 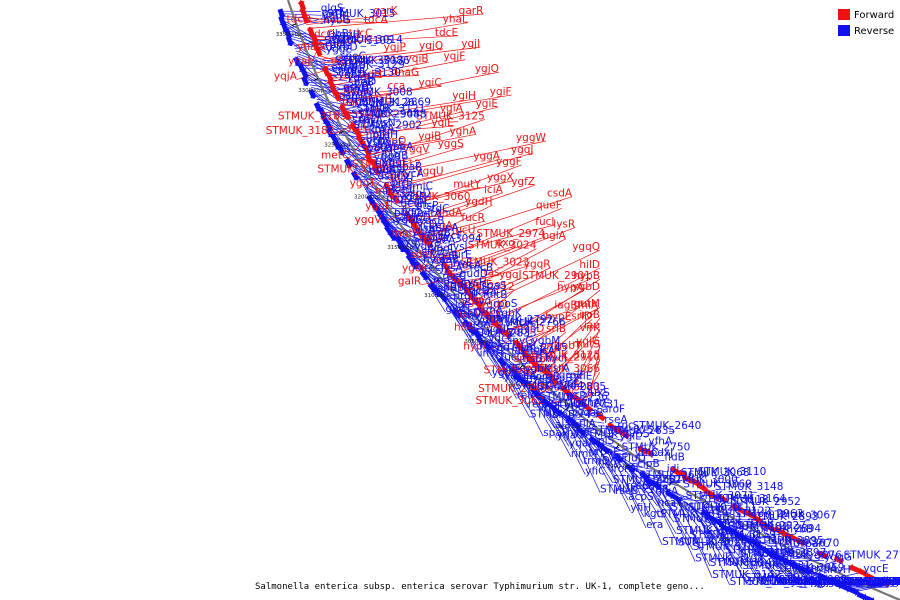 I want to click on forward-gene-label: yghA, so click(x=463, y=131).